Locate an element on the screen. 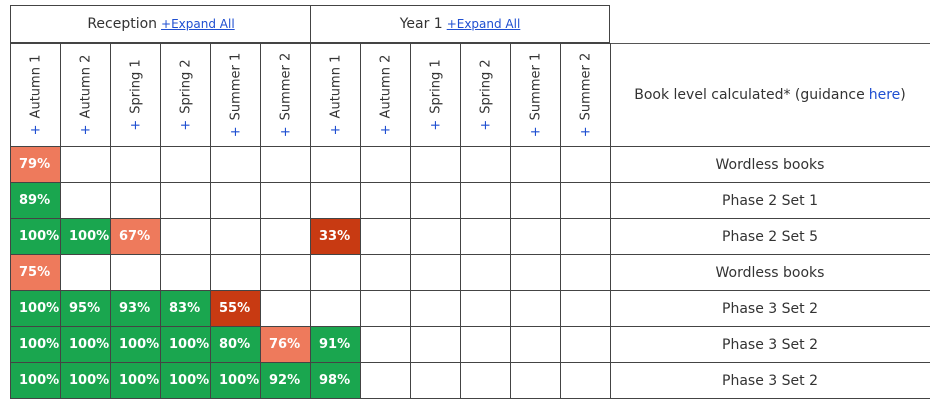  reception-expand-all-link: +Expand All is located at coordinates (198, 24).